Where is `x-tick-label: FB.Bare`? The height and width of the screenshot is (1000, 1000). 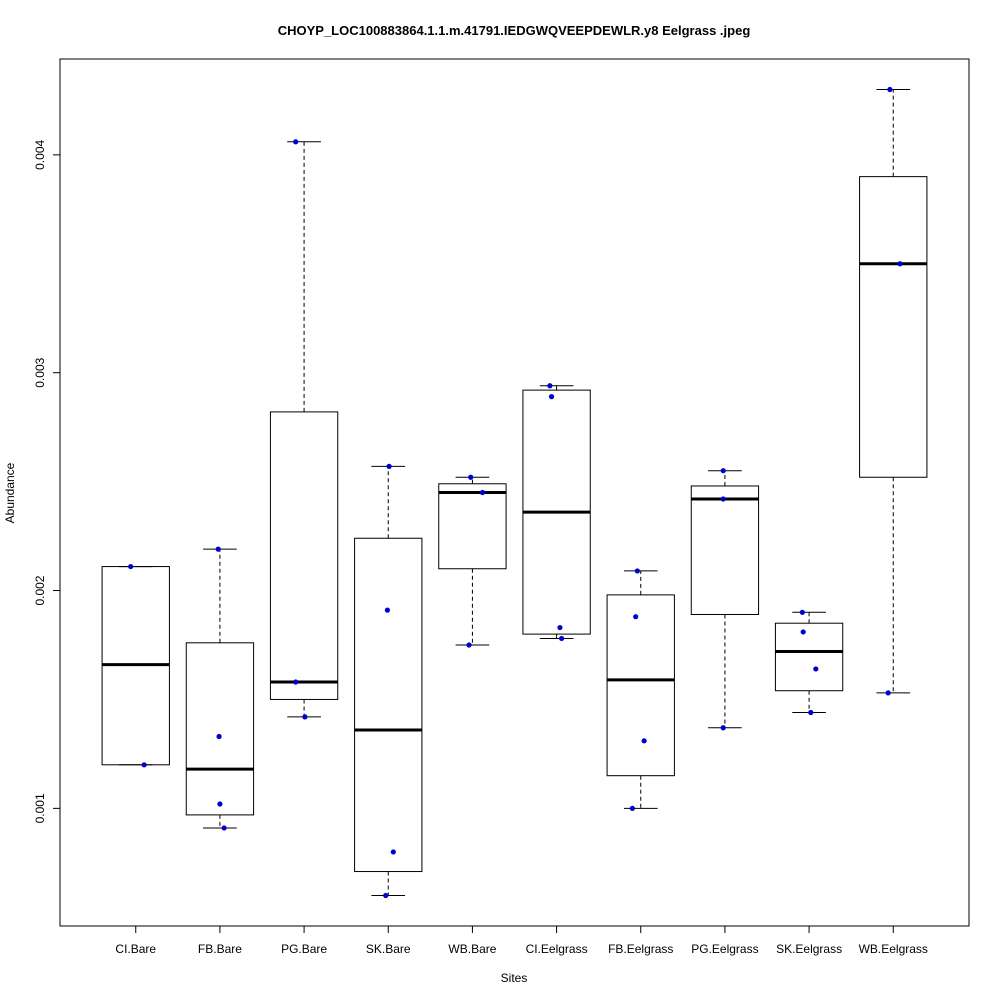
x-tick-label: FB.Bare is located at coordinates (220, 949).